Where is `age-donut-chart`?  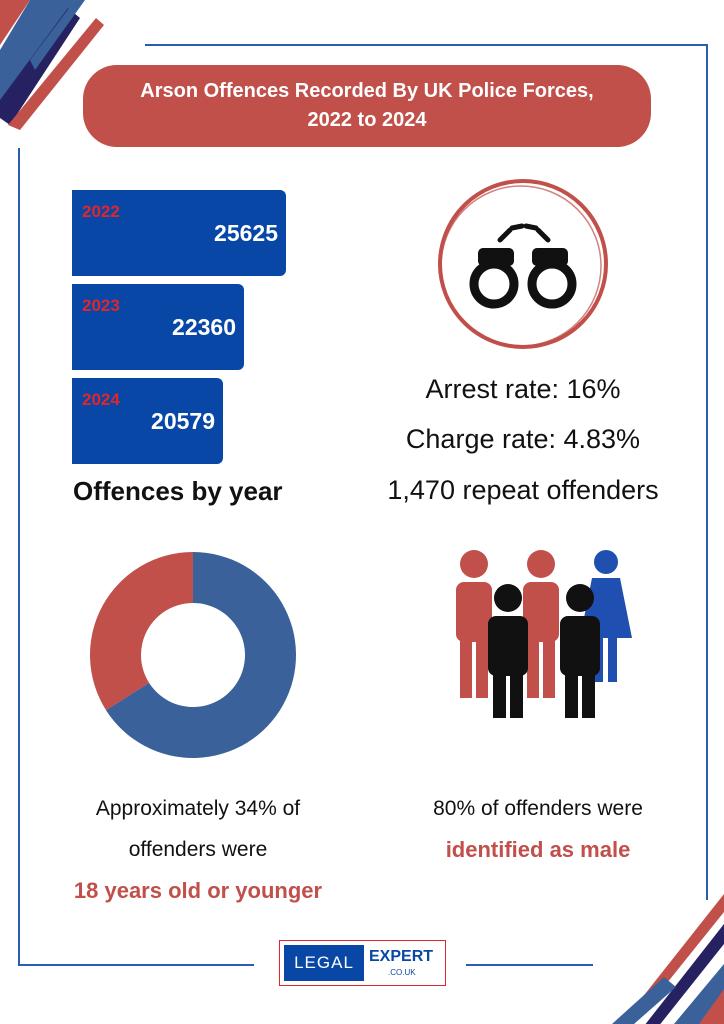
age-donut-chart is located at coordinates (193, 655).